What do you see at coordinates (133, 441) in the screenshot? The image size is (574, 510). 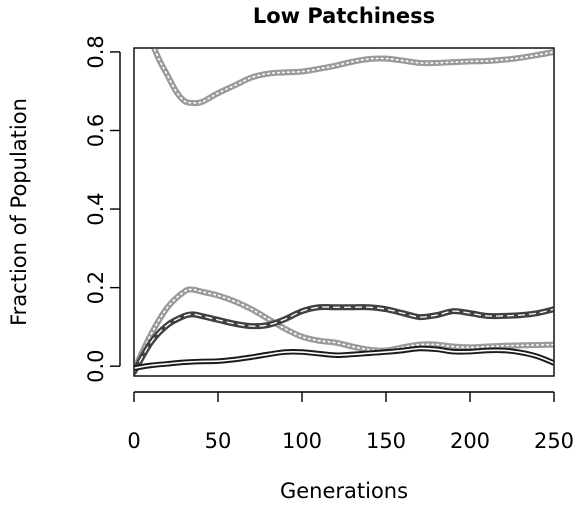 I see `x-tick-label: 0` at bounding box center [133, 441].